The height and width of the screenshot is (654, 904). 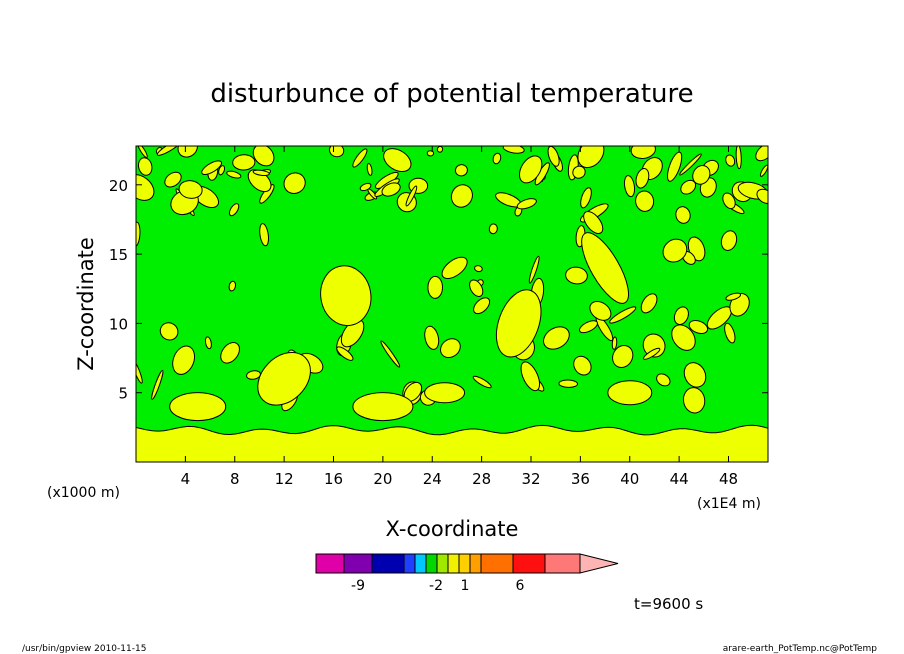 What do you see at coordinates (530, 479) in the screenshot?
I see `x-tick-label: 32` at bounding box center [530, 479].